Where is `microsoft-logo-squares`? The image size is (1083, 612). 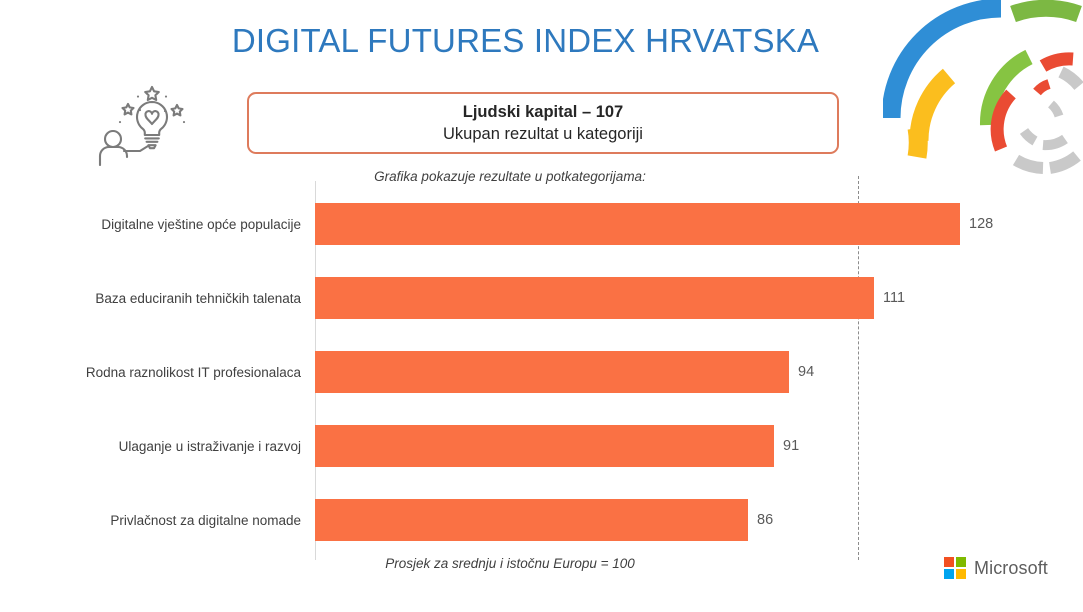 microsoft-logo-squares is located at coordinates (955, 568).